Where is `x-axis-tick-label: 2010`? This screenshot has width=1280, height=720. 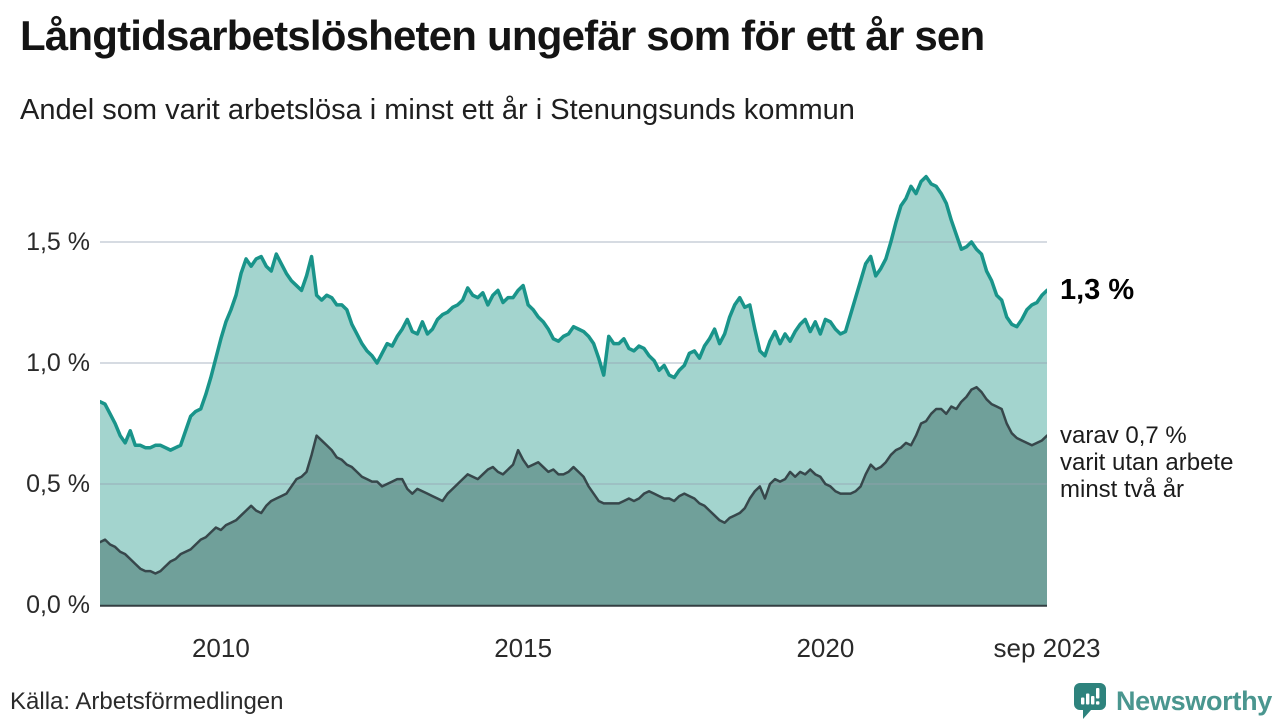
x-axis-tick-label: 2010 is located at coordinates (220, 648).